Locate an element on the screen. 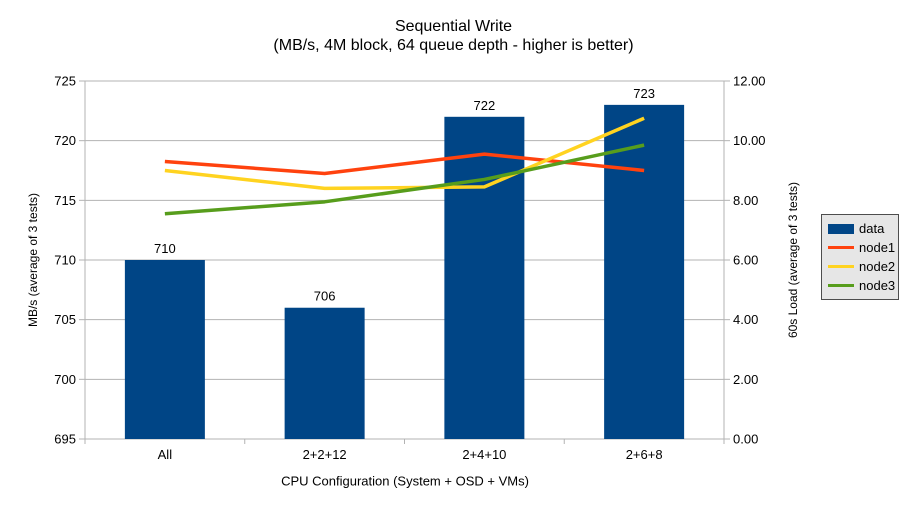  legend: data node1 node2 node3 is located at coordinates (860, 257).